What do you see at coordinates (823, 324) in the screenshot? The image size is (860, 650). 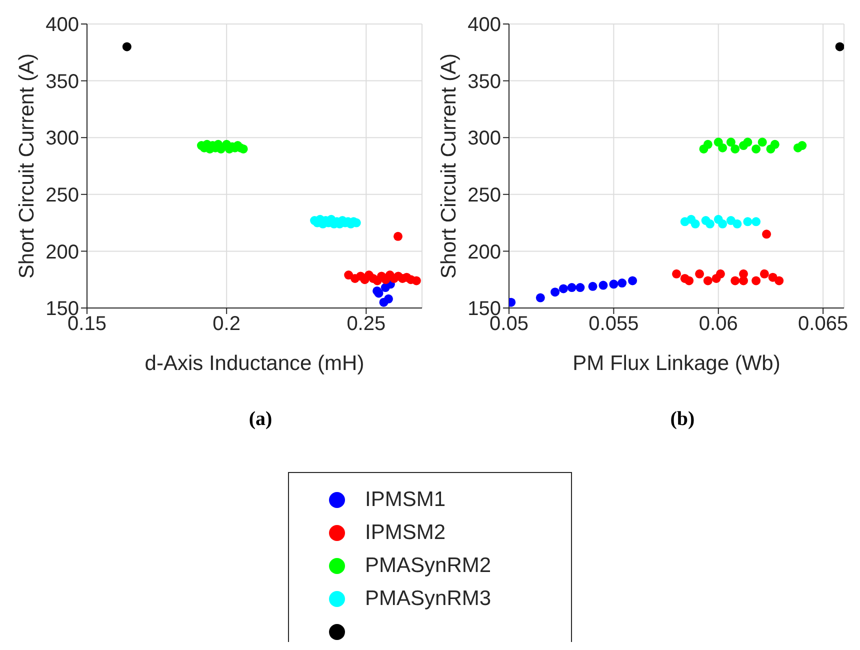 I see `x-tick-label: 0.065` at bounding box center [823, 324].